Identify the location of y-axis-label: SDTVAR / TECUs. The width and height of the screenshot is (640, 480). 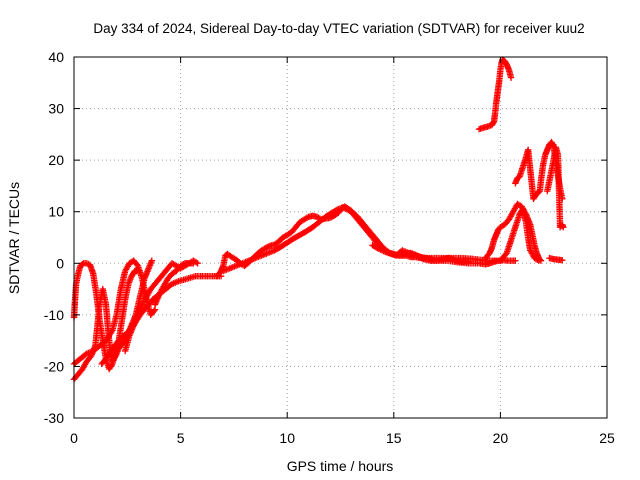
(14, 238).